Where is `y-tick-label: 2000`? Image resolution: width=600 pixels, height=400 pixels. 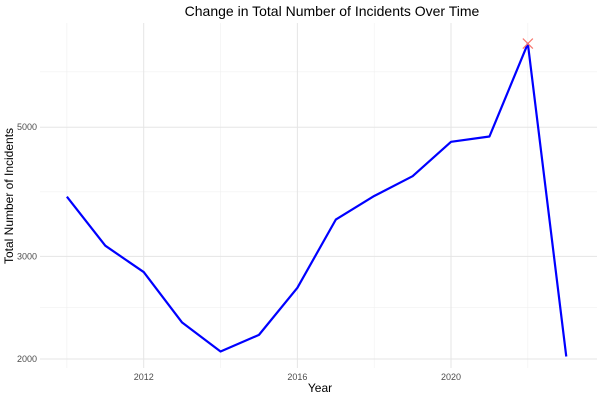
y-tick-label: 2000 is located at coordinates (27, 359).